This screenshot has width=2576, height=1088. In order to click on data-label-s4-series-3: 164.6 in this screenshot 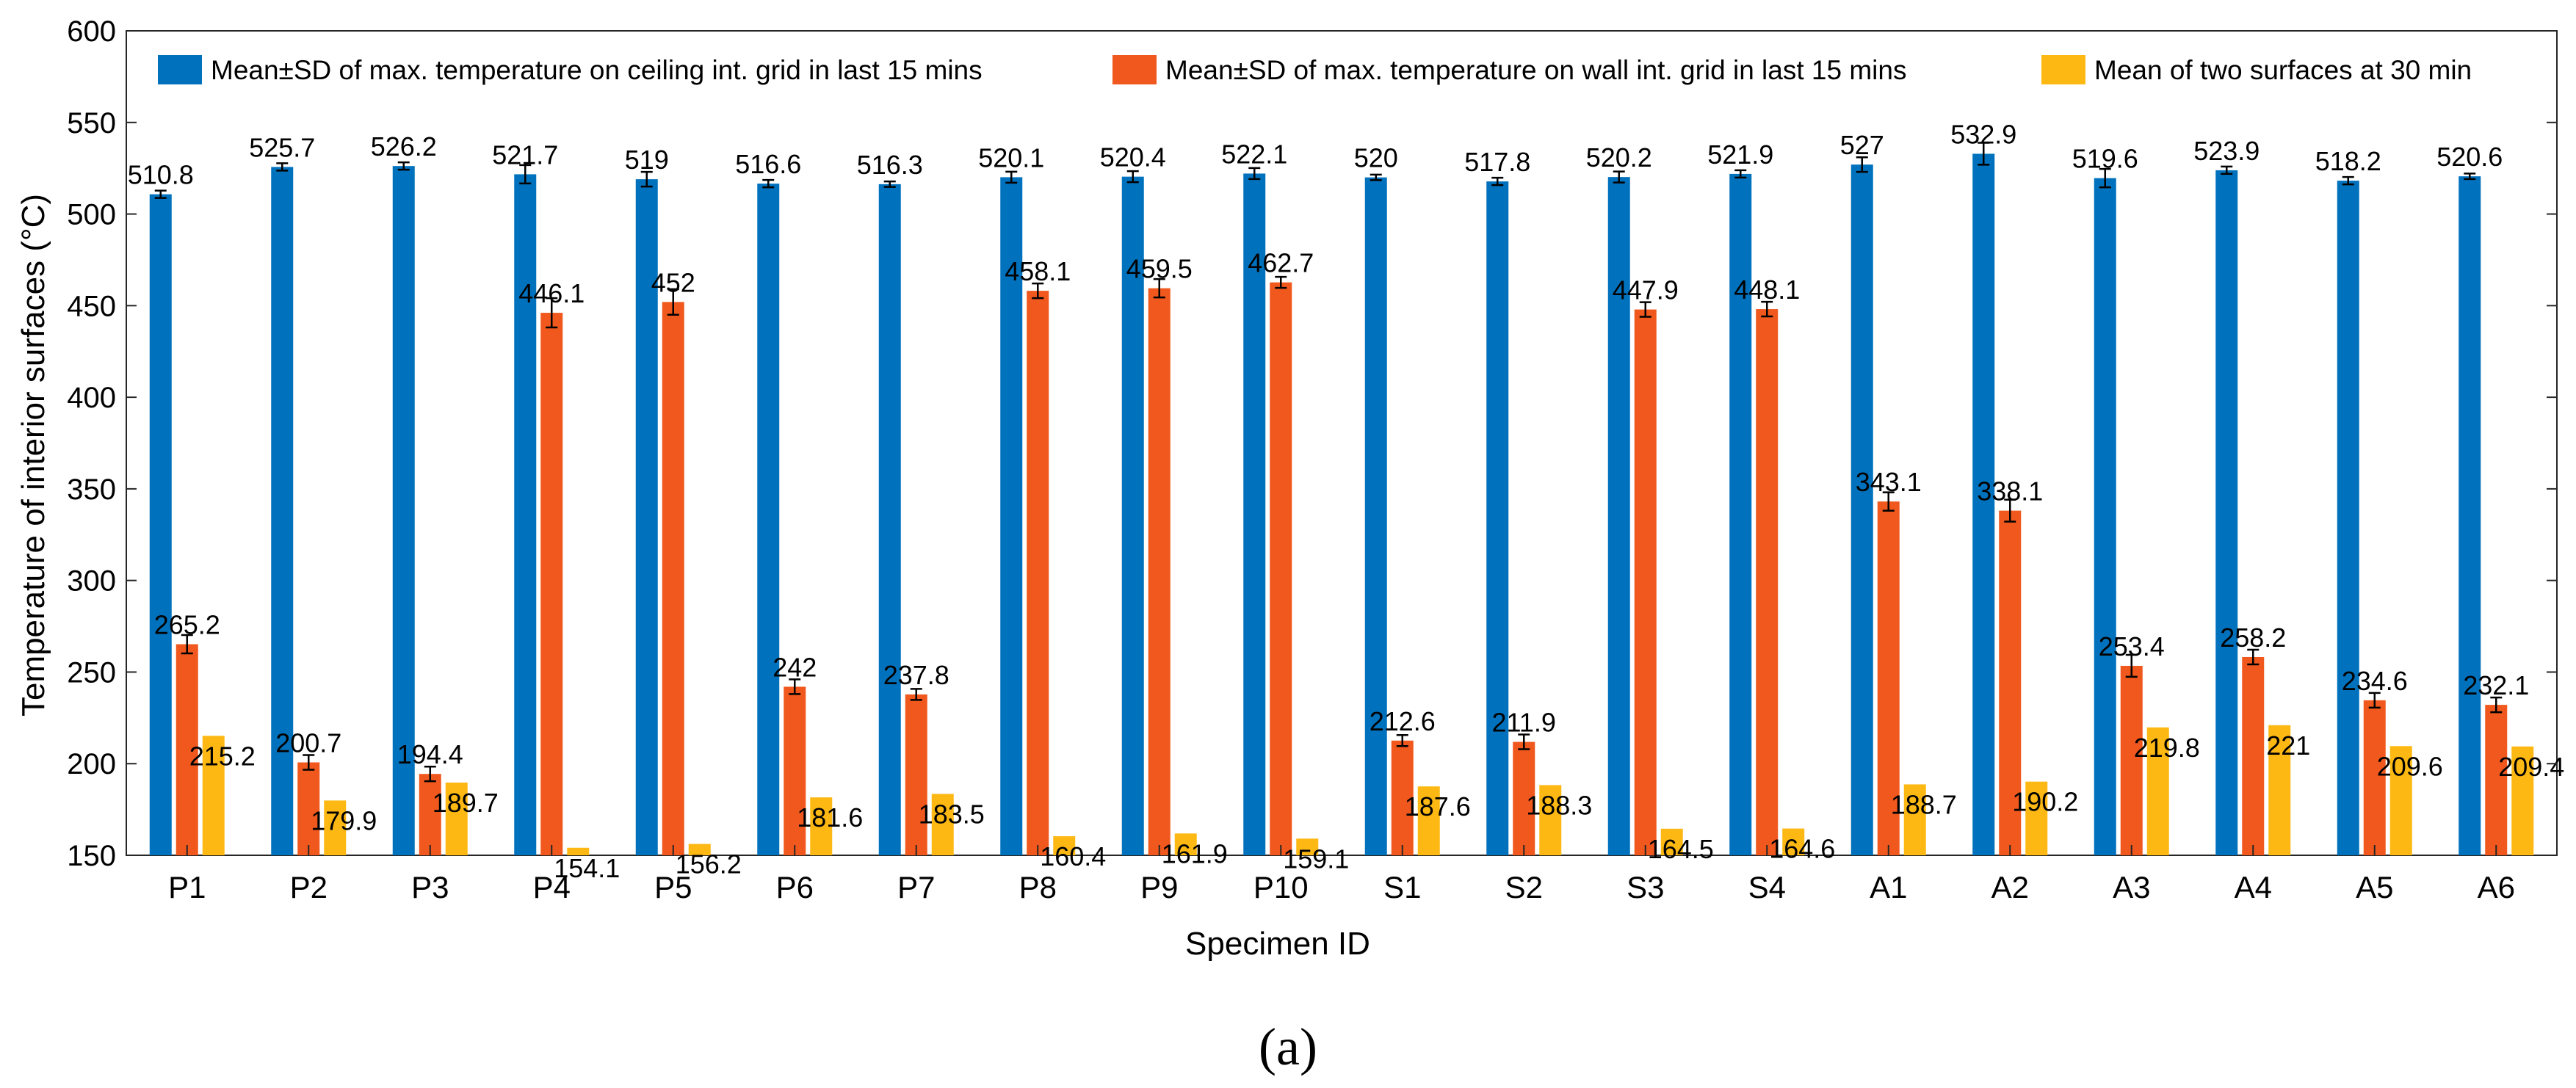, I will do `click(1802, 849)`.